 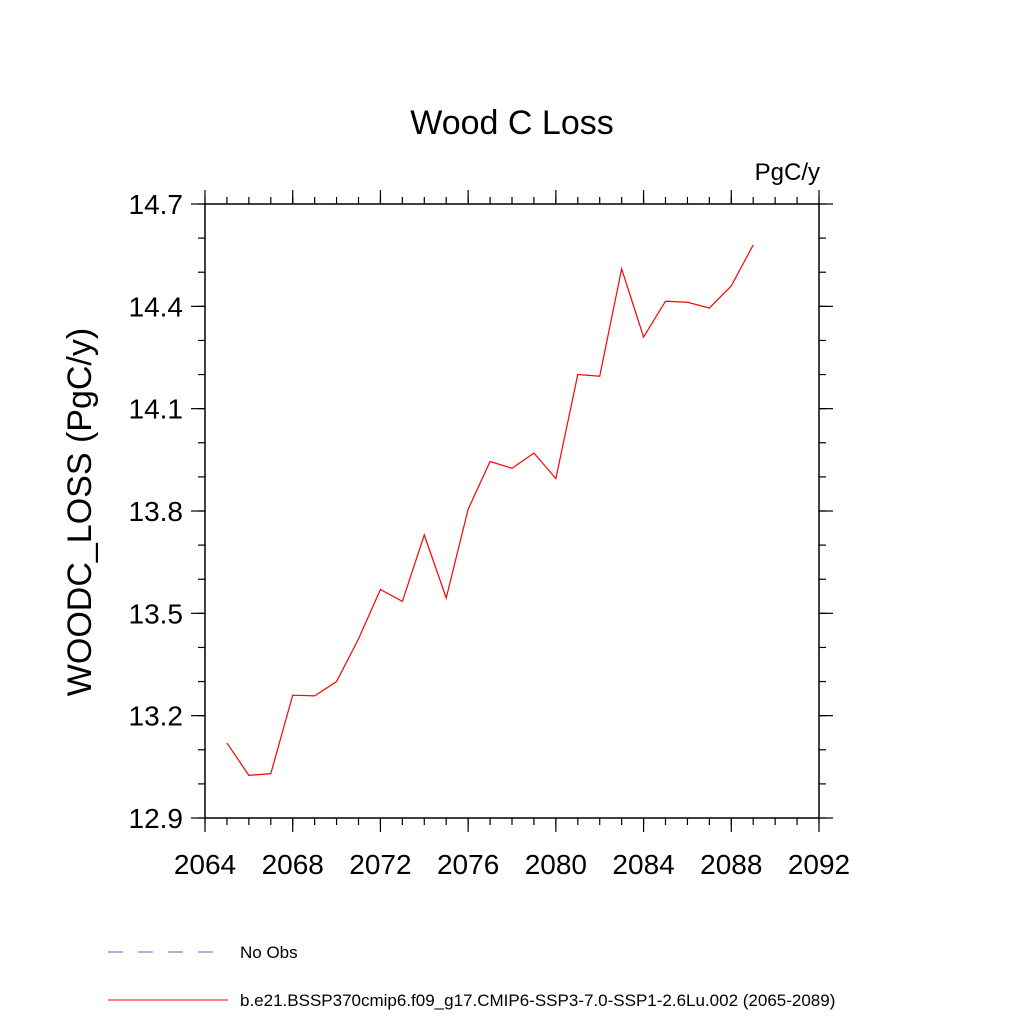 What do you see at coordinates (269, 952) in the screenshot?
I see `legend-label: No Obs` at bounding box center [269, 952].